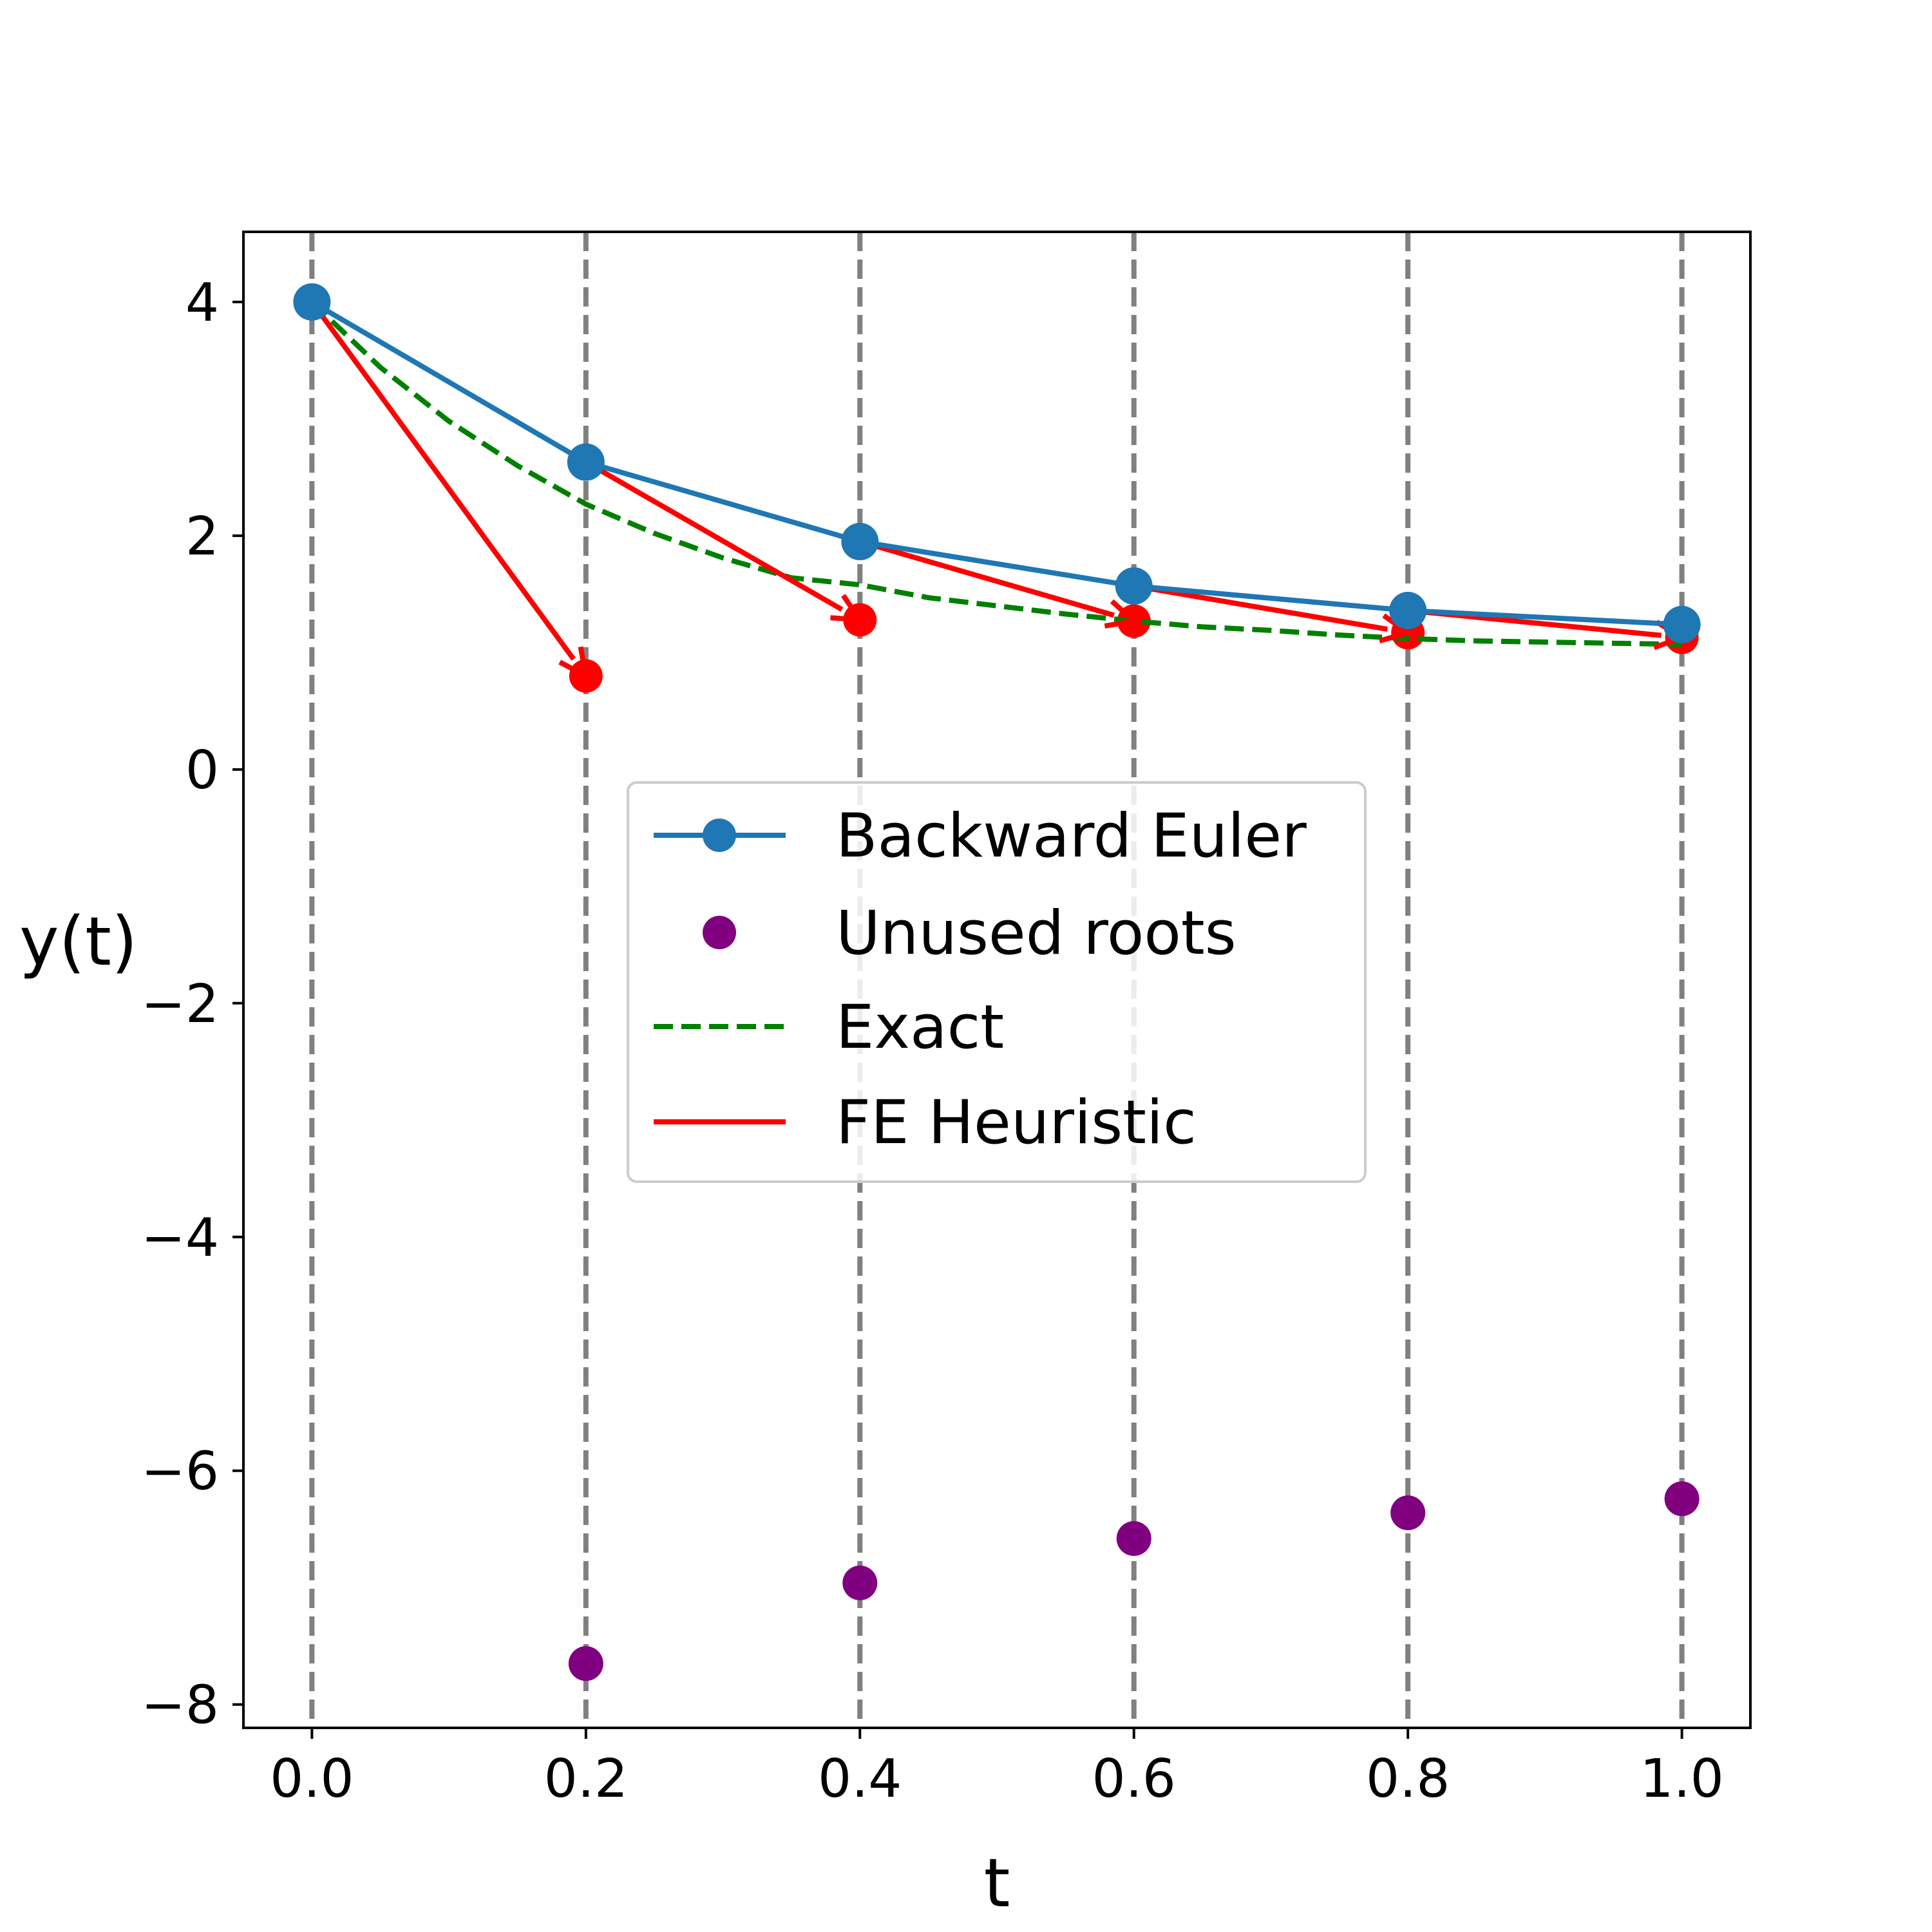 Image resolution: width=1932 pixels, height=1932 pixels. Describe the element at coordinates (1071, 836) in the screenshot. I see `legend-label-backward-euler: Backward Euler` at that location.